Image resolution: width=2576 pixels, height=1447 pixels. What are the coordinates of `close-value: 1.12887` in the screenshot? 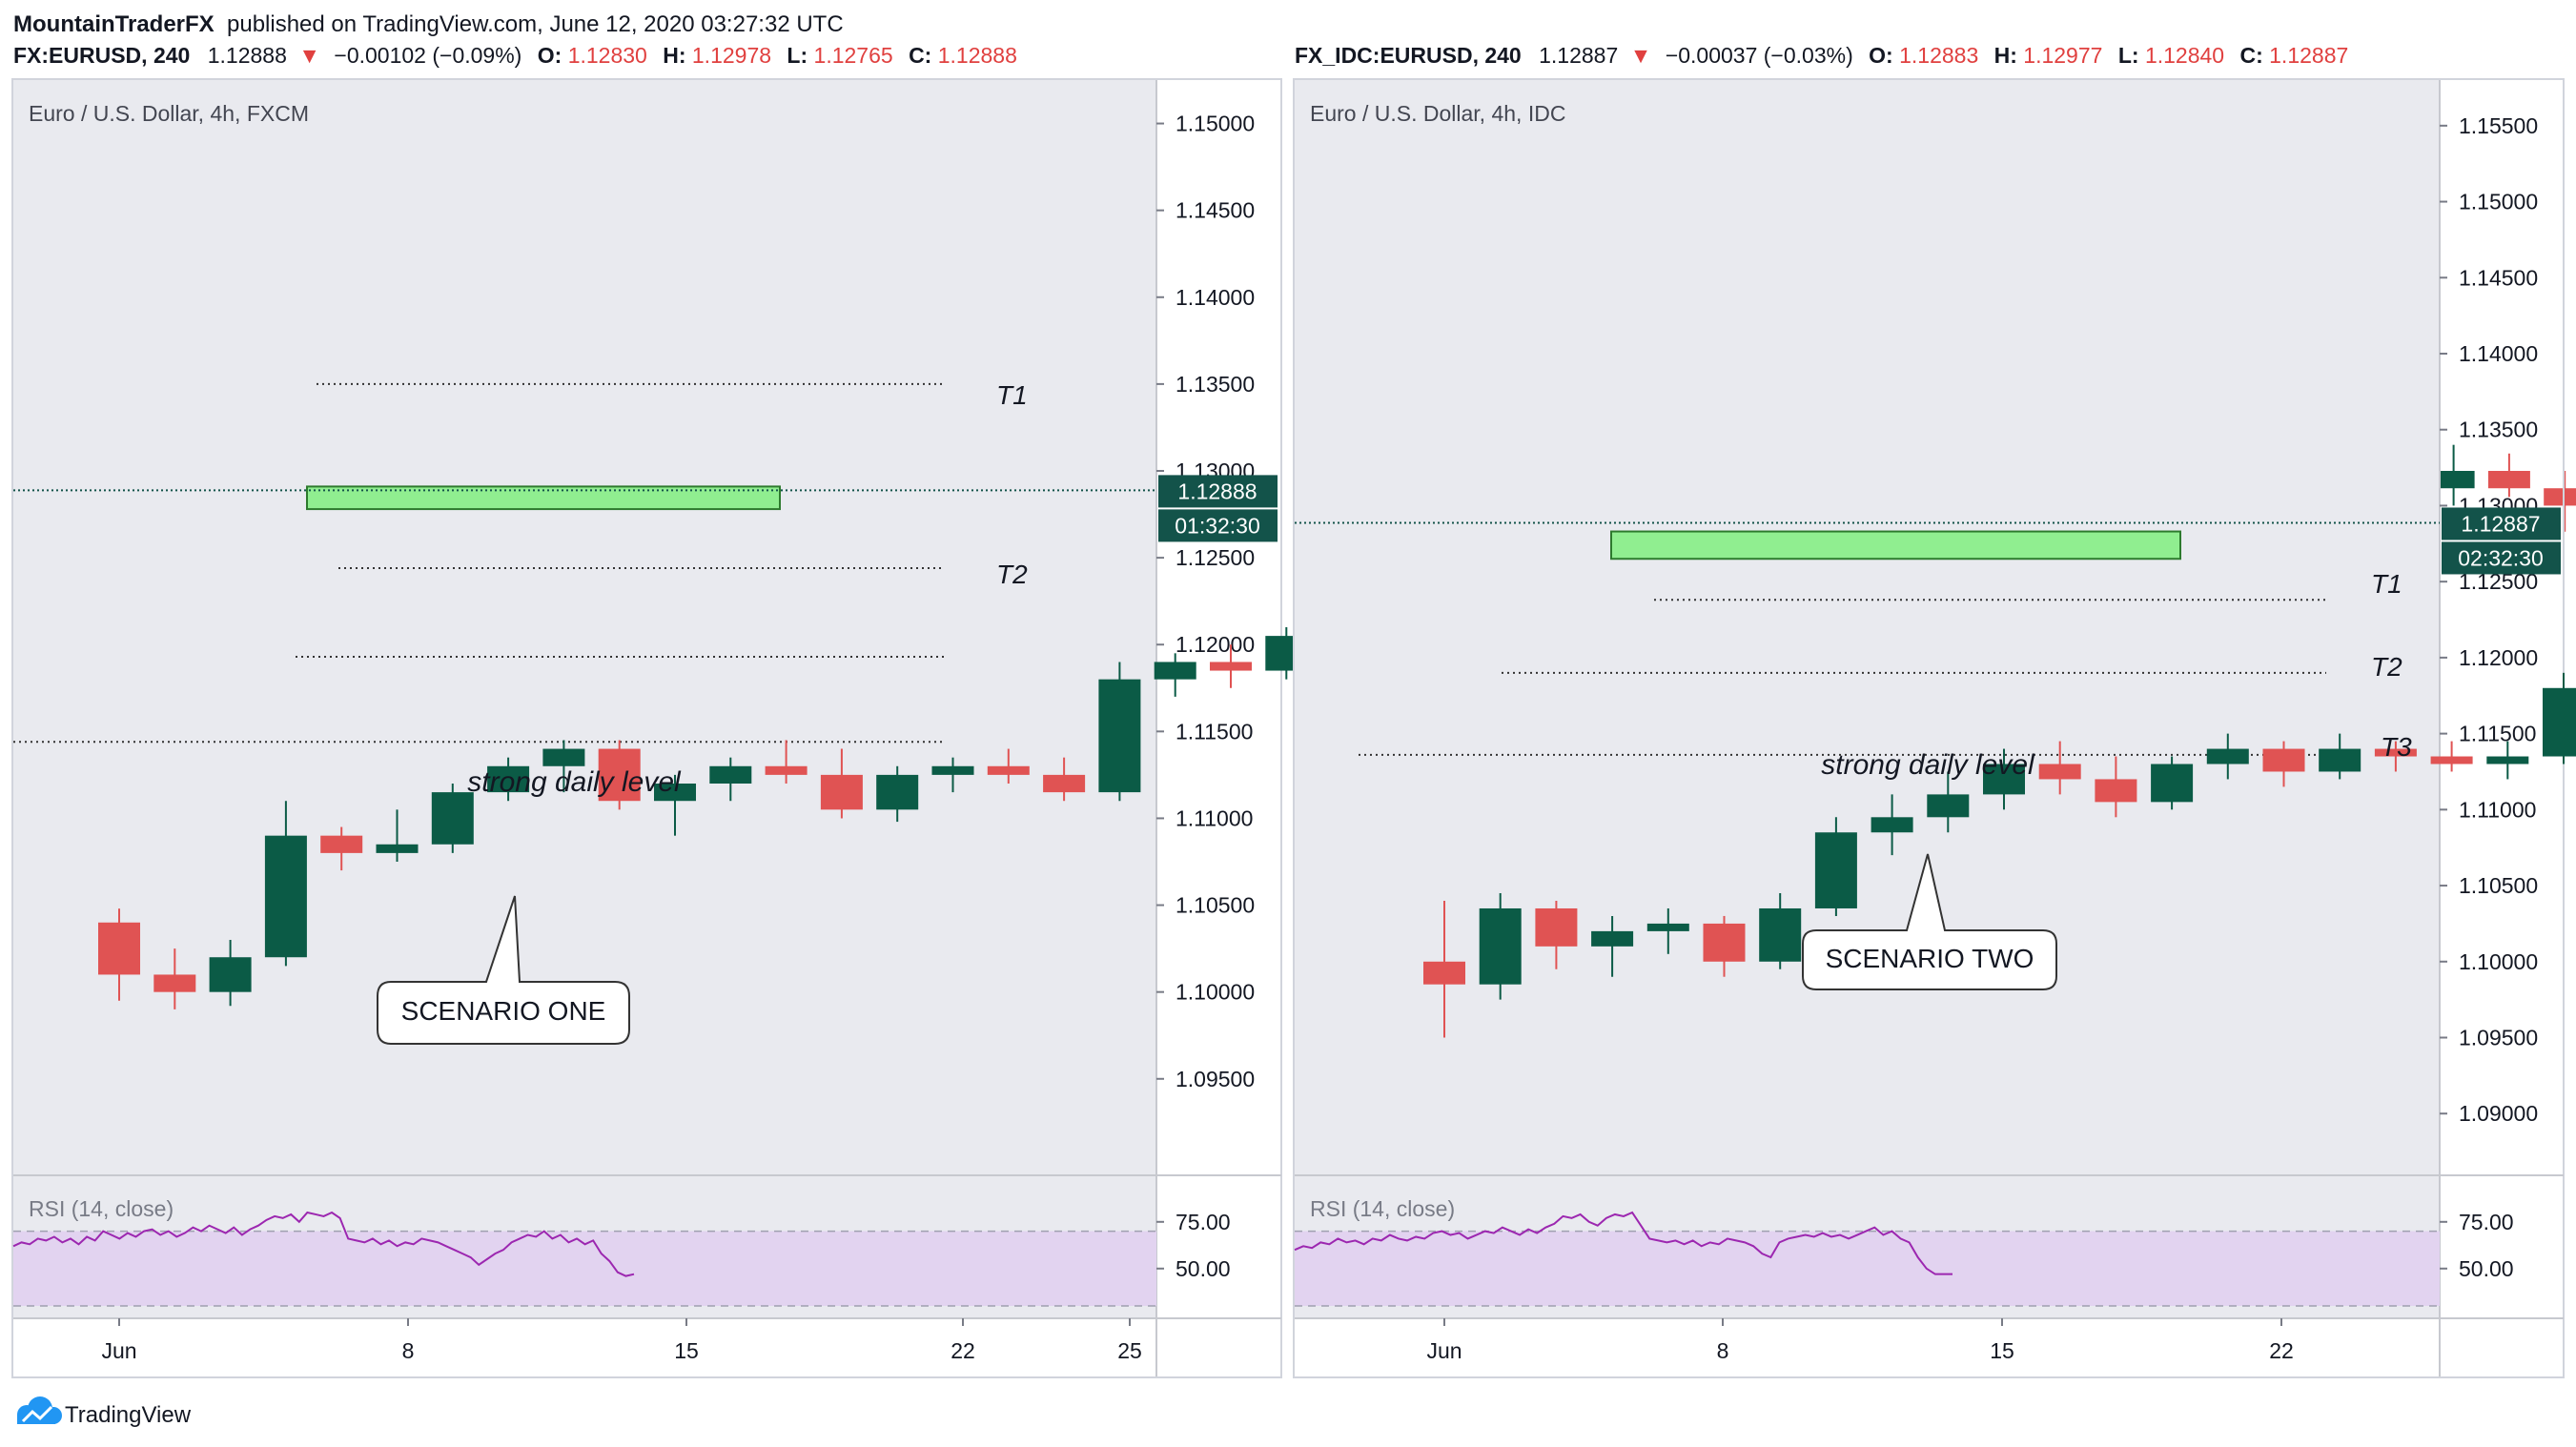 It's located at (2308, 55).